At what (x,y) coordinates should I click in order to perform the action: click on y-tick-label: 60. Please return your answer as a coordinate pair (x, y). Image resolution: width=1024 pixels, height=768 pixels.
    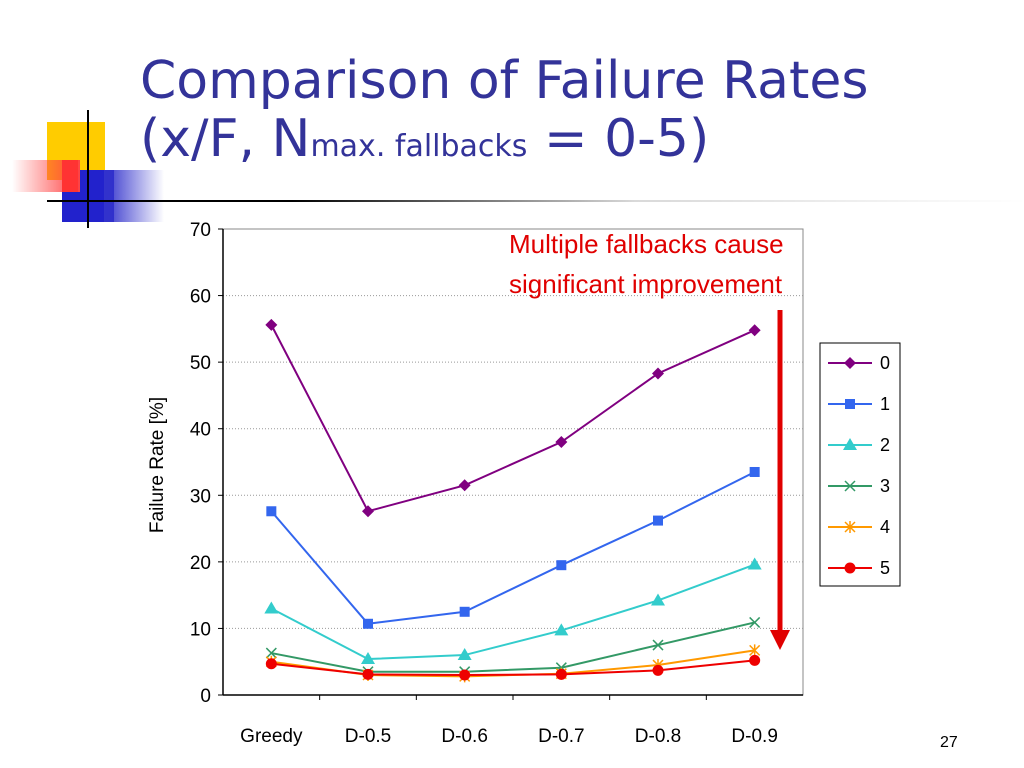
    Looking at the image, I should click on (200, 297).